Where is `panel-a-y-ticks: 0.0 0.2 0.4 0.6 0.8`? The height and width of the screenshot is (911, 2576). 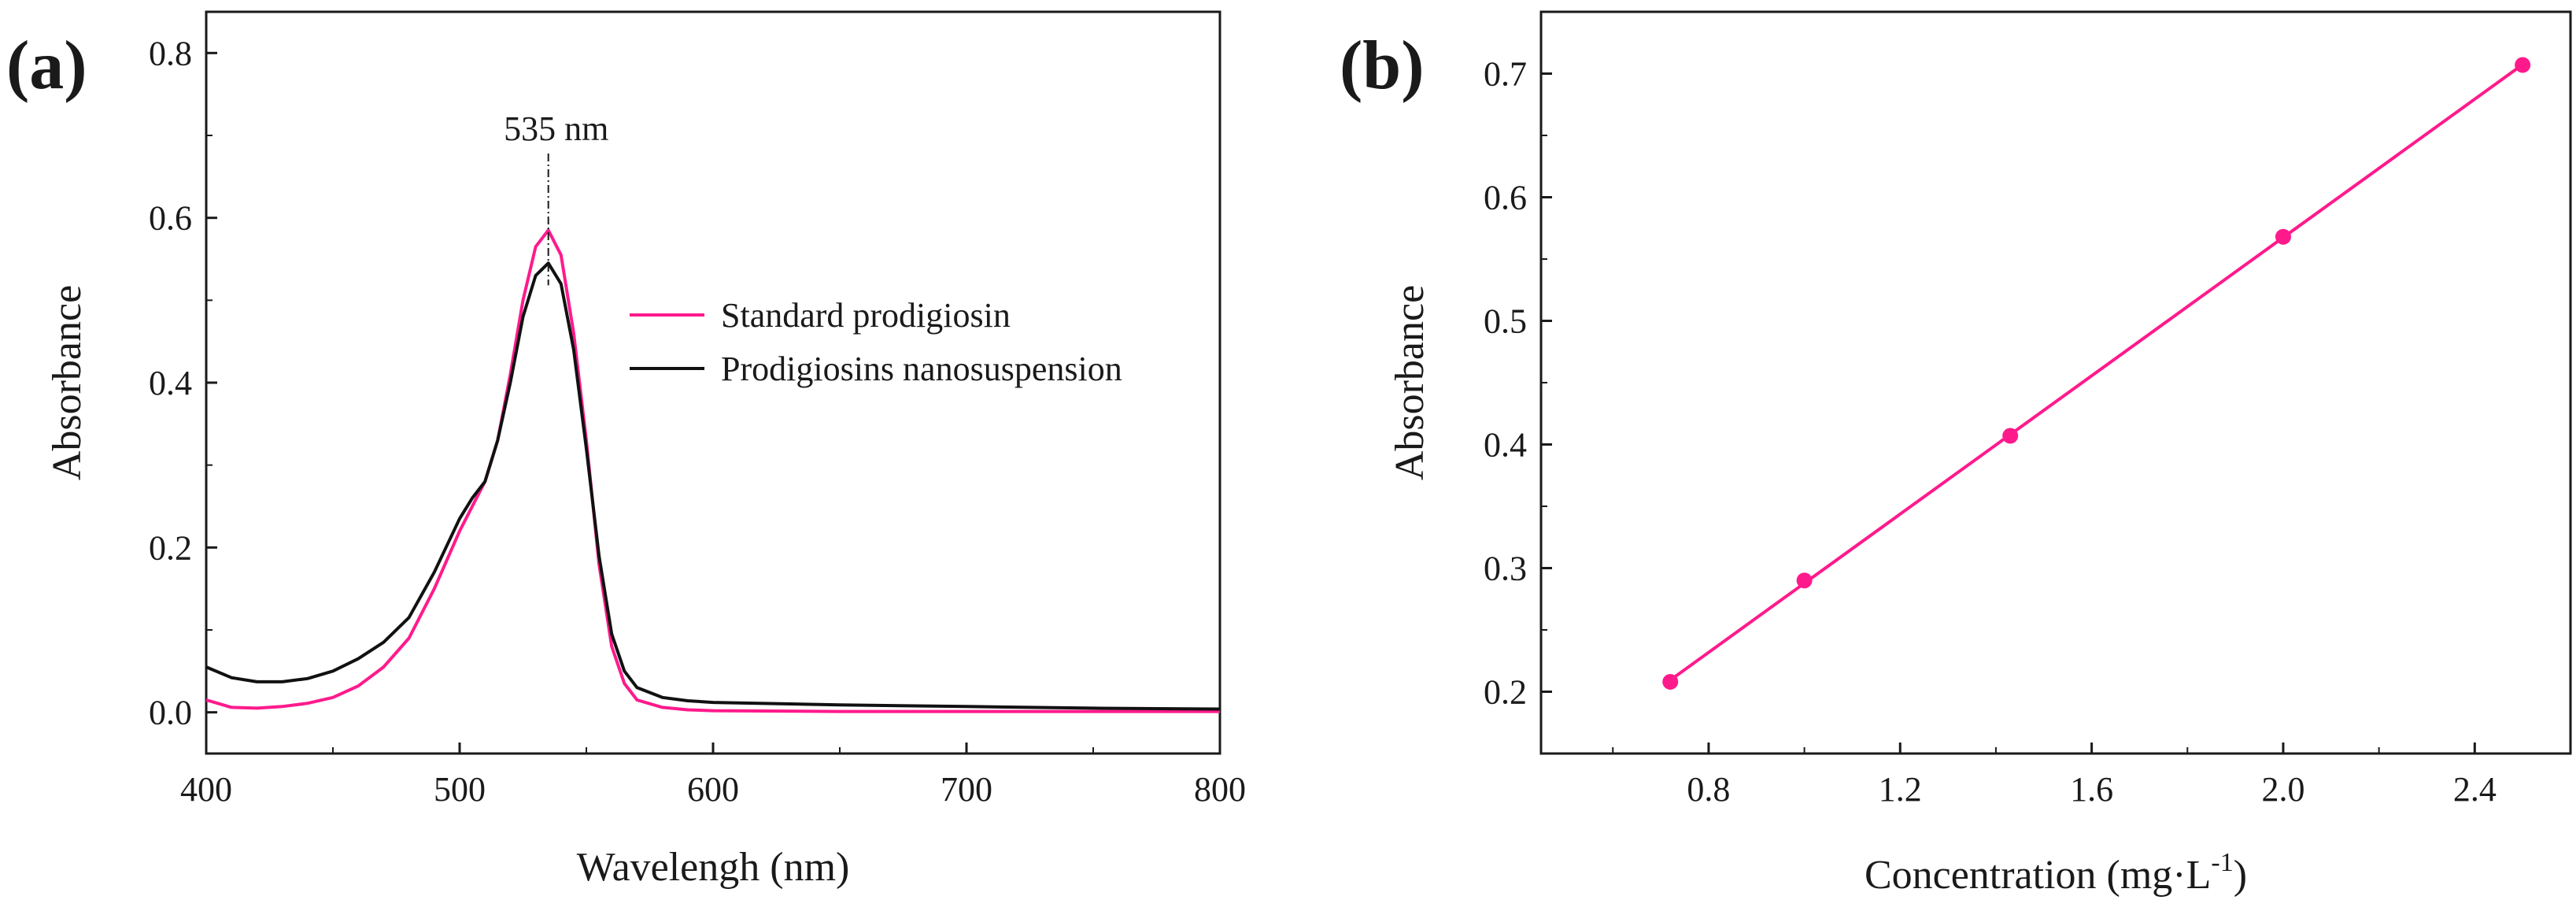 panel-a-y-ticks: 0.0 0.2 0.4 0.6 0.8 is located at coordinates (183, 383).